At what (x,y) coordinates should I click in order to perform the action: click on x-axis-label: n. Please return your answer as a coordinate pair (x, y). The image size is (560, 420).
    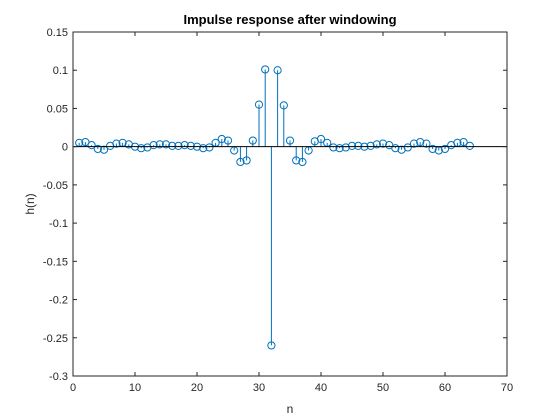
    Looking at the image, I should click on (290, 409).